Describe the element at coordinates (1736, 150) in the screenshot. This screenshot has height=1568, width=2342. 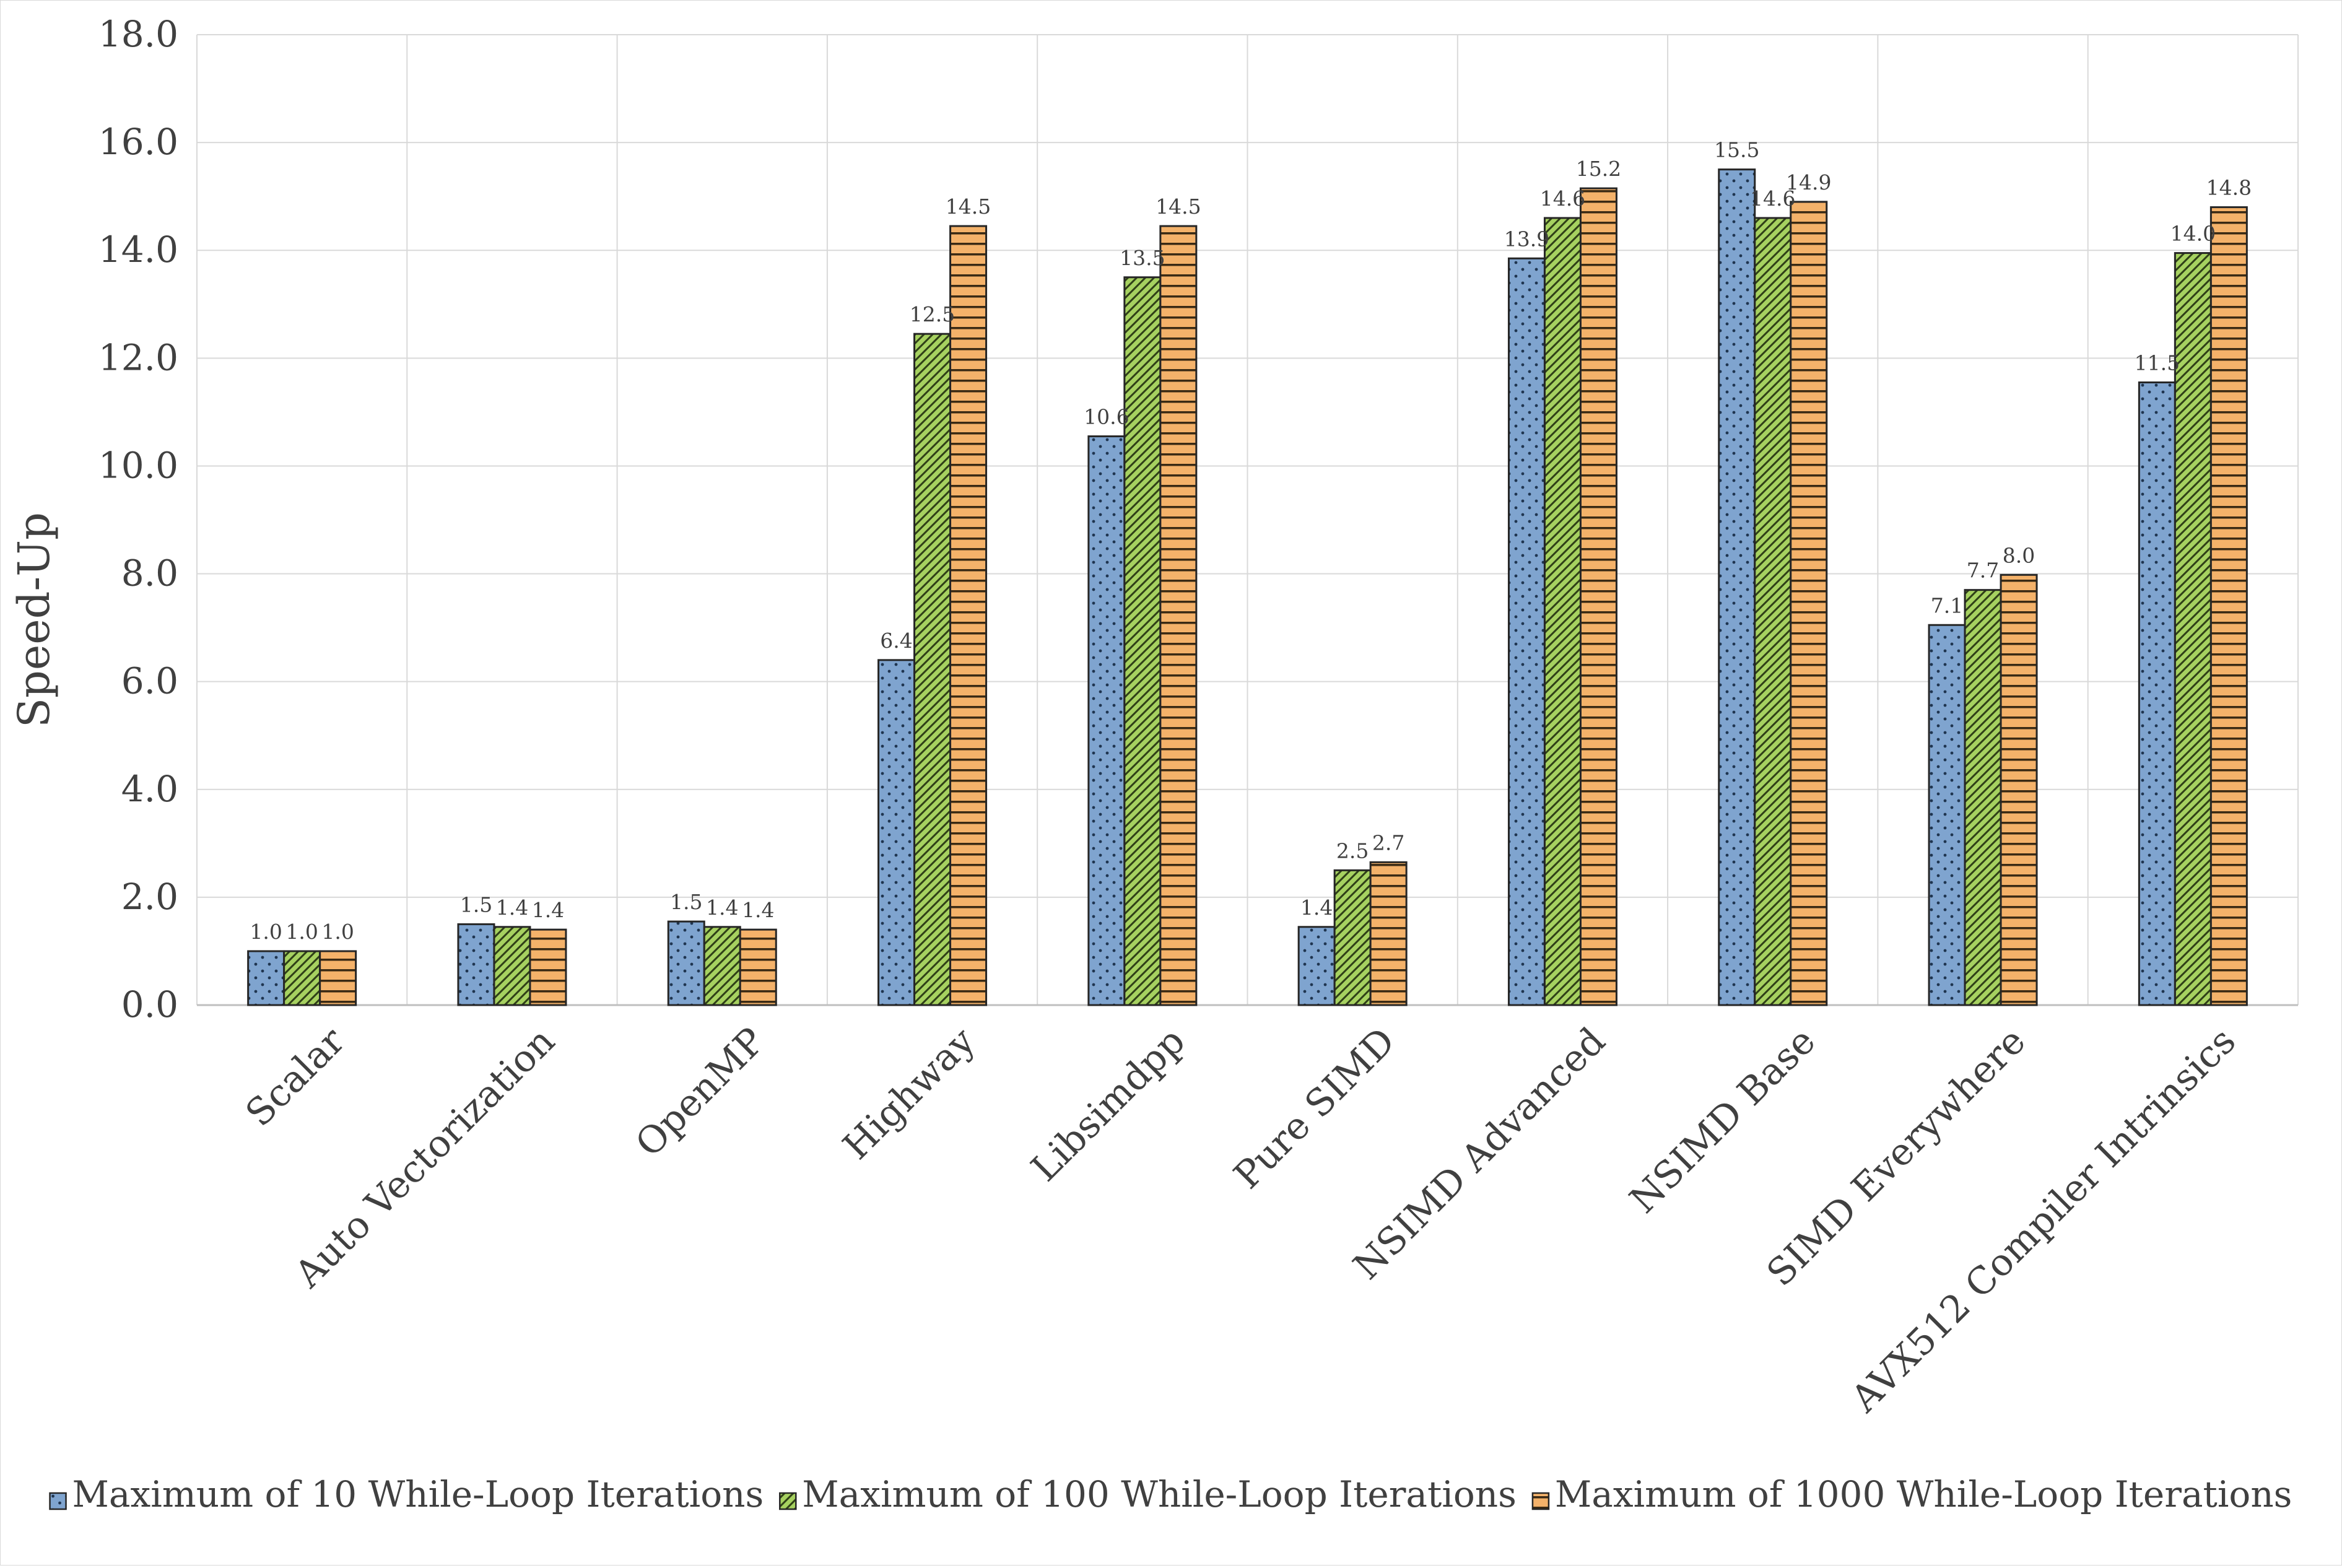
I see `data-label: 15.5` at that location.